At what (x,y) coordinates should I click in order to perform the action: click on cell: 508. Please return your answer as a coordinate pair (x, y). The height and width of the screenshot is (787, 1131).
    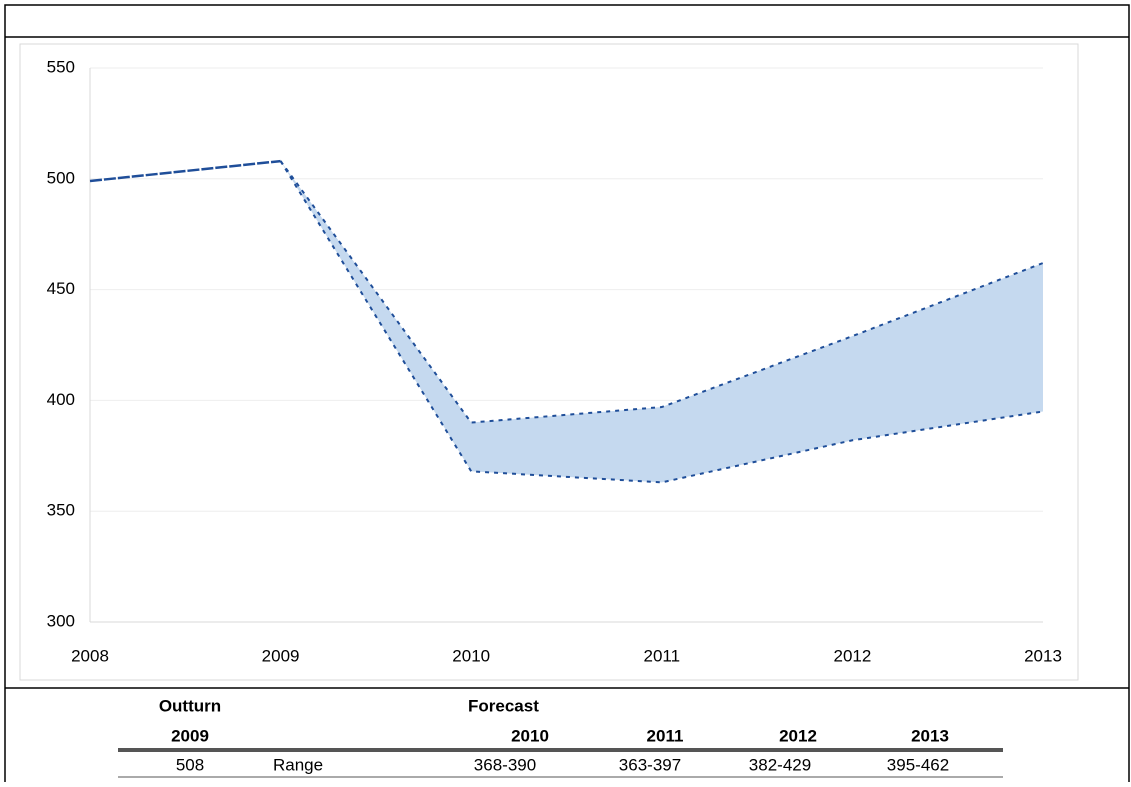
    Looking at the image, I should click on (190, 764).